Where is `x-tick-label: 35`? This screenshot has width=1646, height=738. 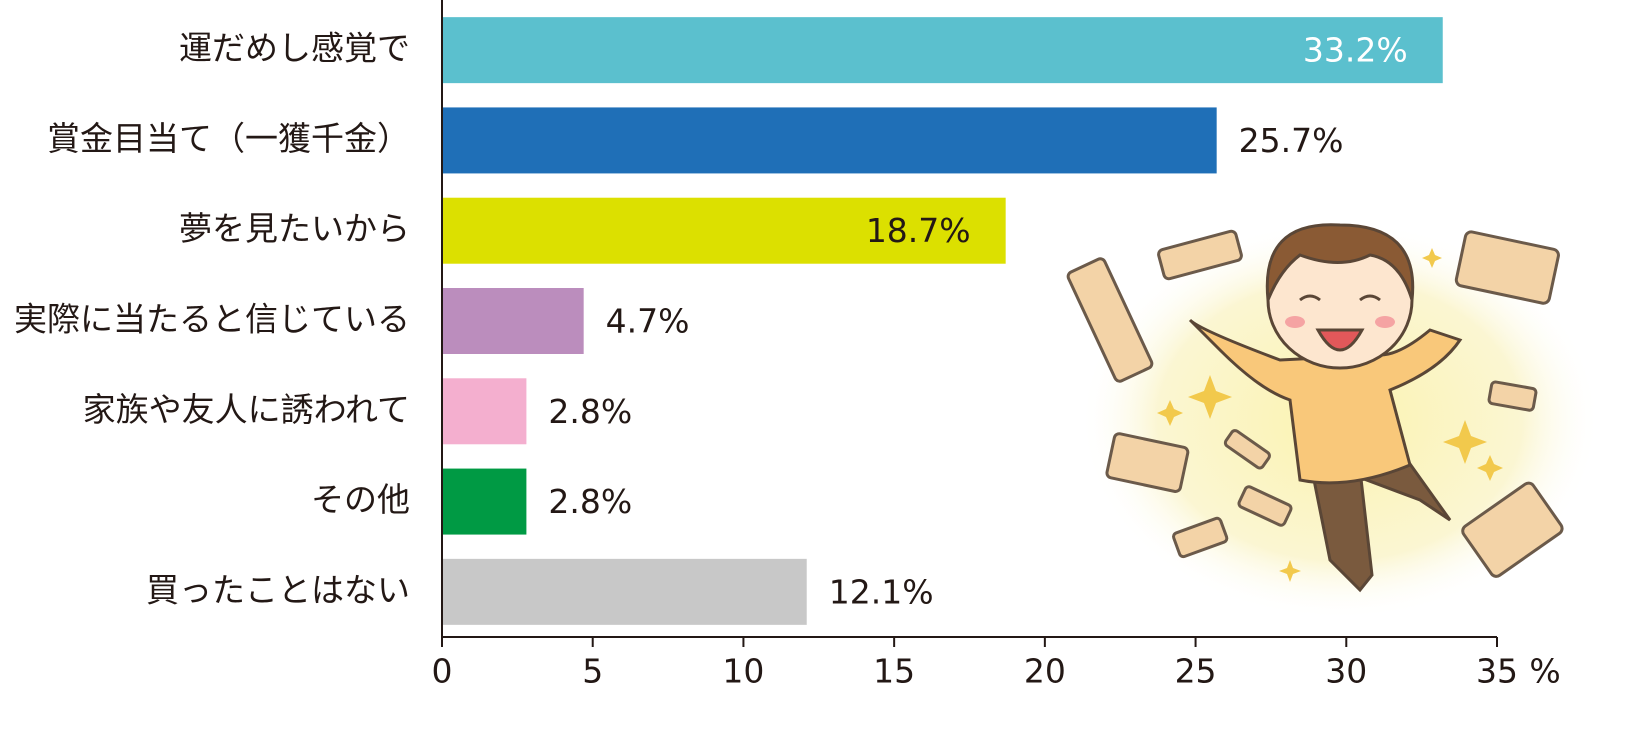 x-tick-label: 35 is located at coordinates (1497, 671).